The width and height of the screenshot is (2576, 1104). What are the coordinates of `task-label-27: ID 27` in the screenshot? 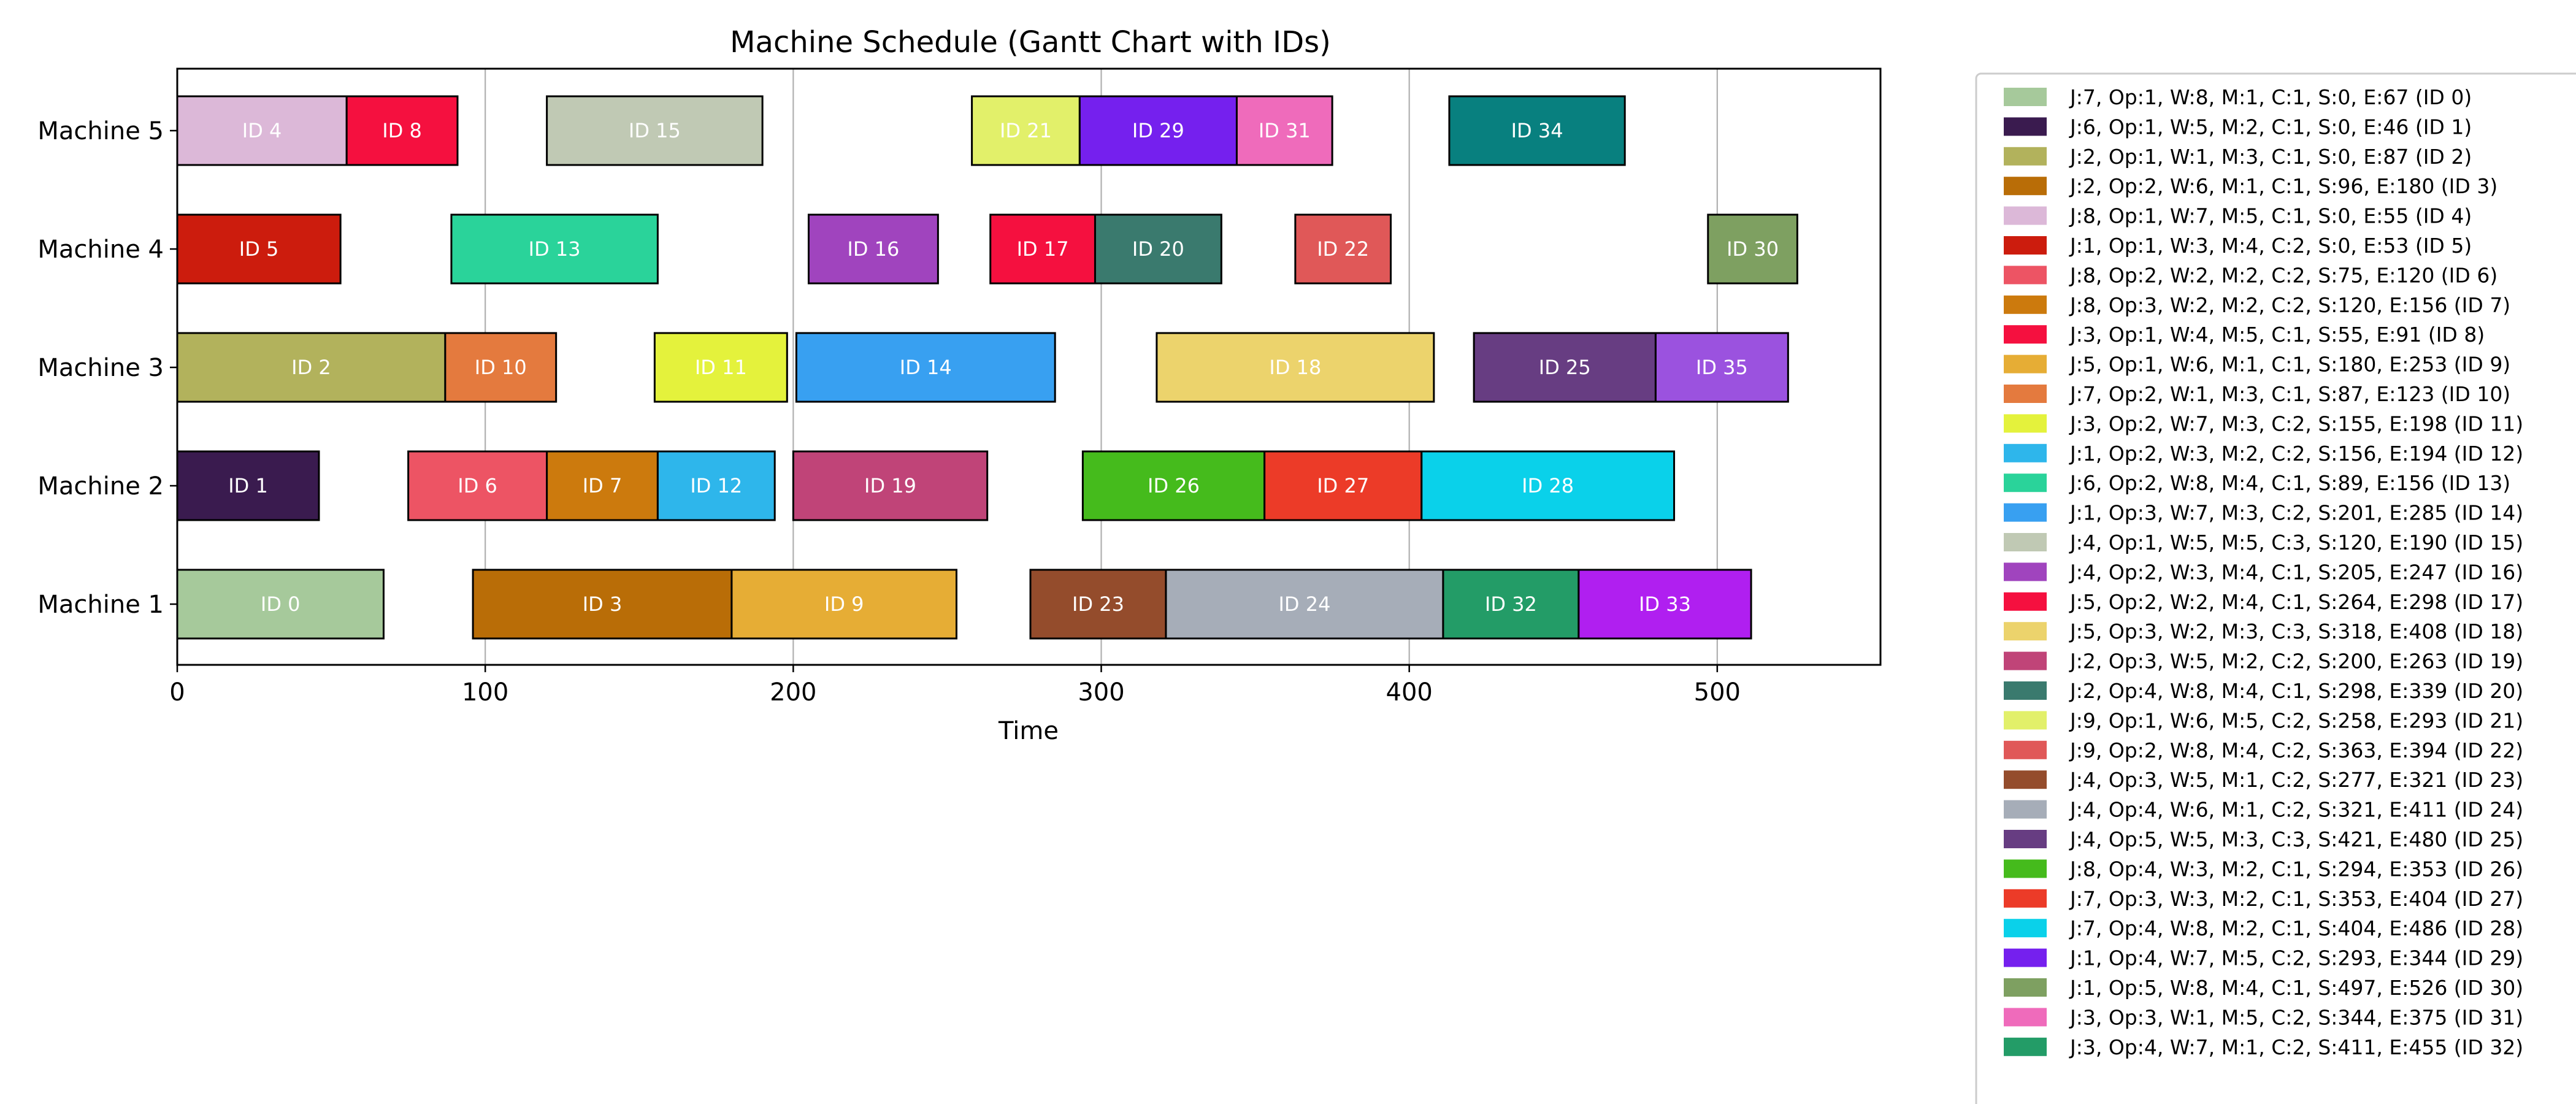 It's located at (1343, 485).